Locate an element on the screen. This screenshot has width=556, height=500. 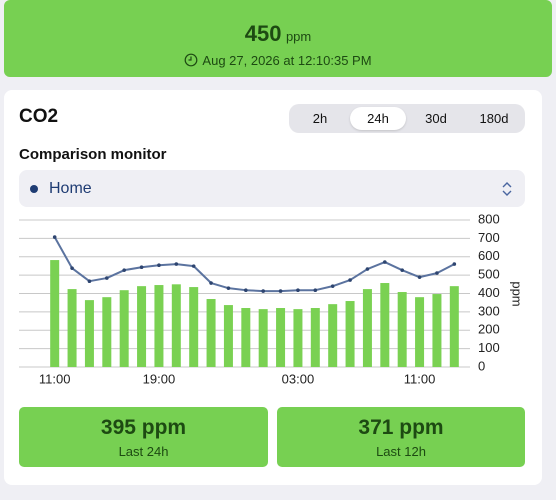
range-tab: 30d is located at coordinates (436, 118).